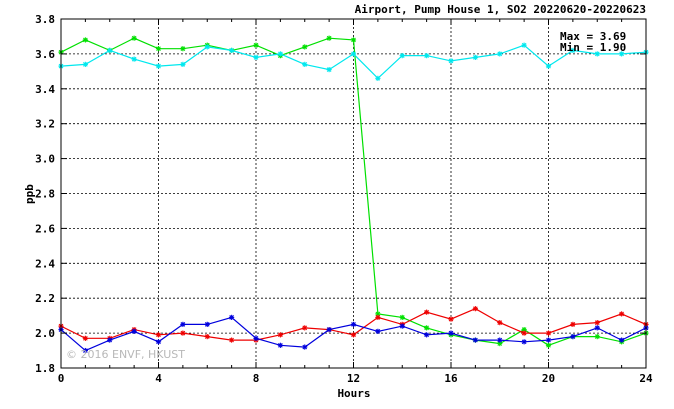 The height and width of the screenshot is (409, 674). Describe the element at coordinates (45, 89) in the screenshot. I see `y-tick-label: 3.4` at that location.